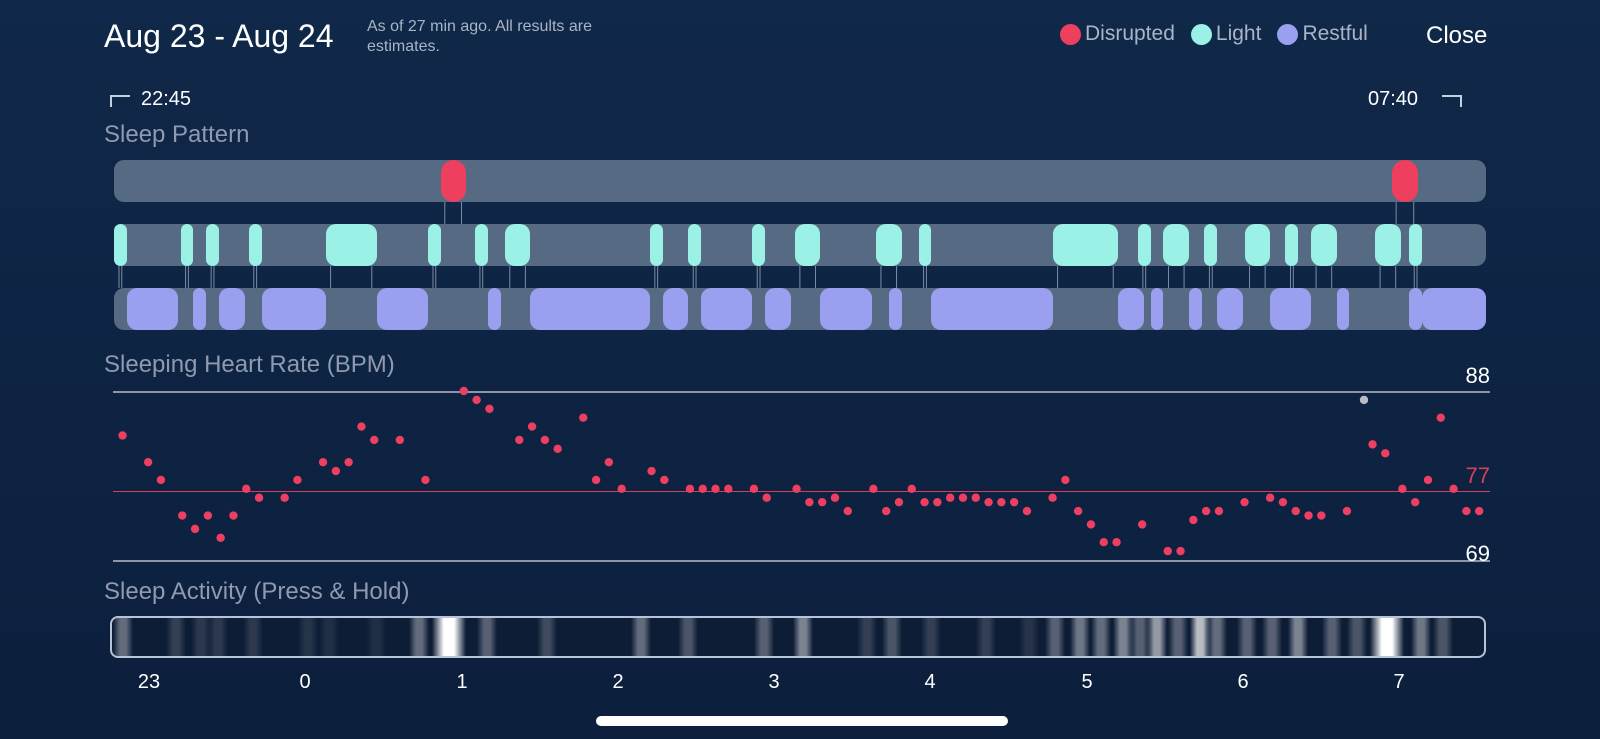  What do you see at coordinates (257, 591) in the screenshot?
I see `sleep-activity-label: Sleep Activity (Press & Hold)` at bounding box center [257, 591].